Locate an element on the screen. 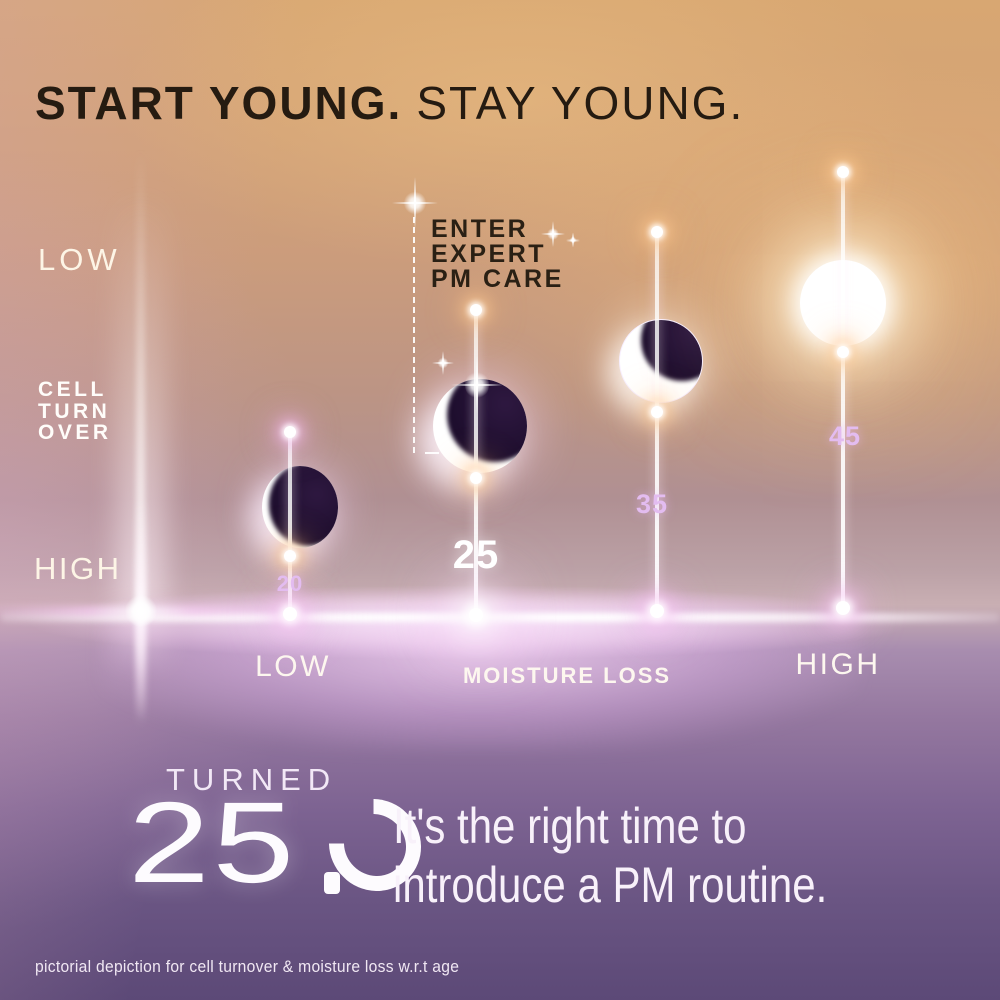  y-axis-name: CELL TURN OVER is located at coordinates (75, 411).